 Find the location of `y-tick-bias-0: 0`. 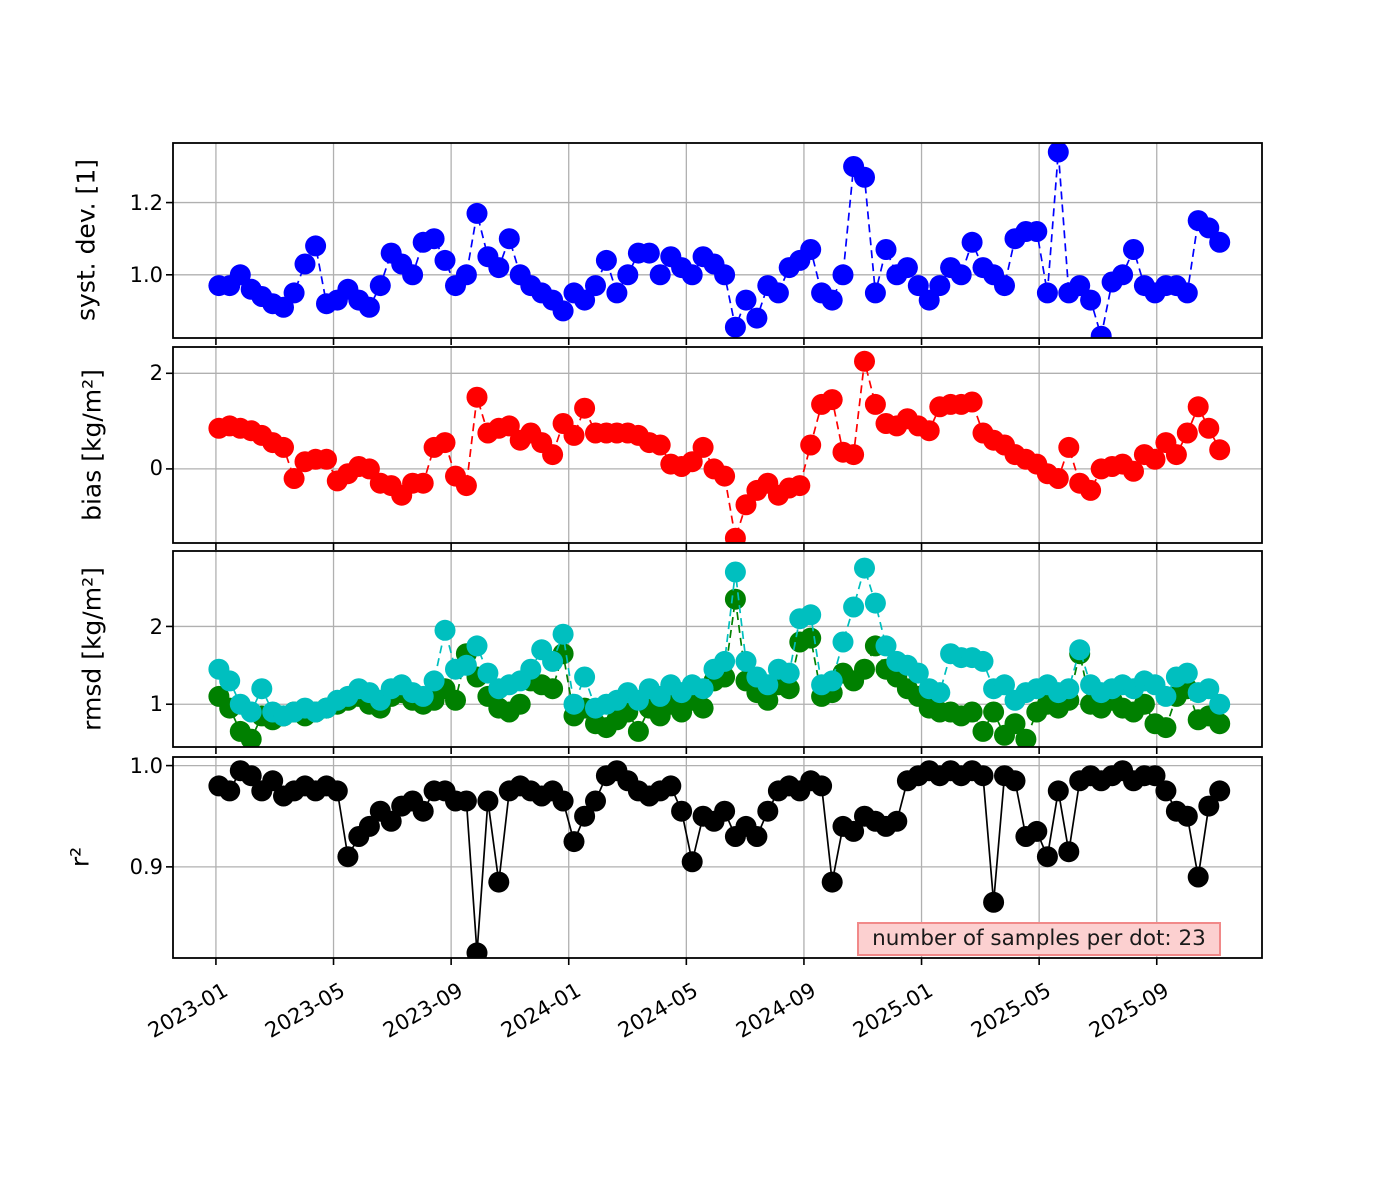

y-tick-bias-0: 0 is located at coordinates (156, 468).